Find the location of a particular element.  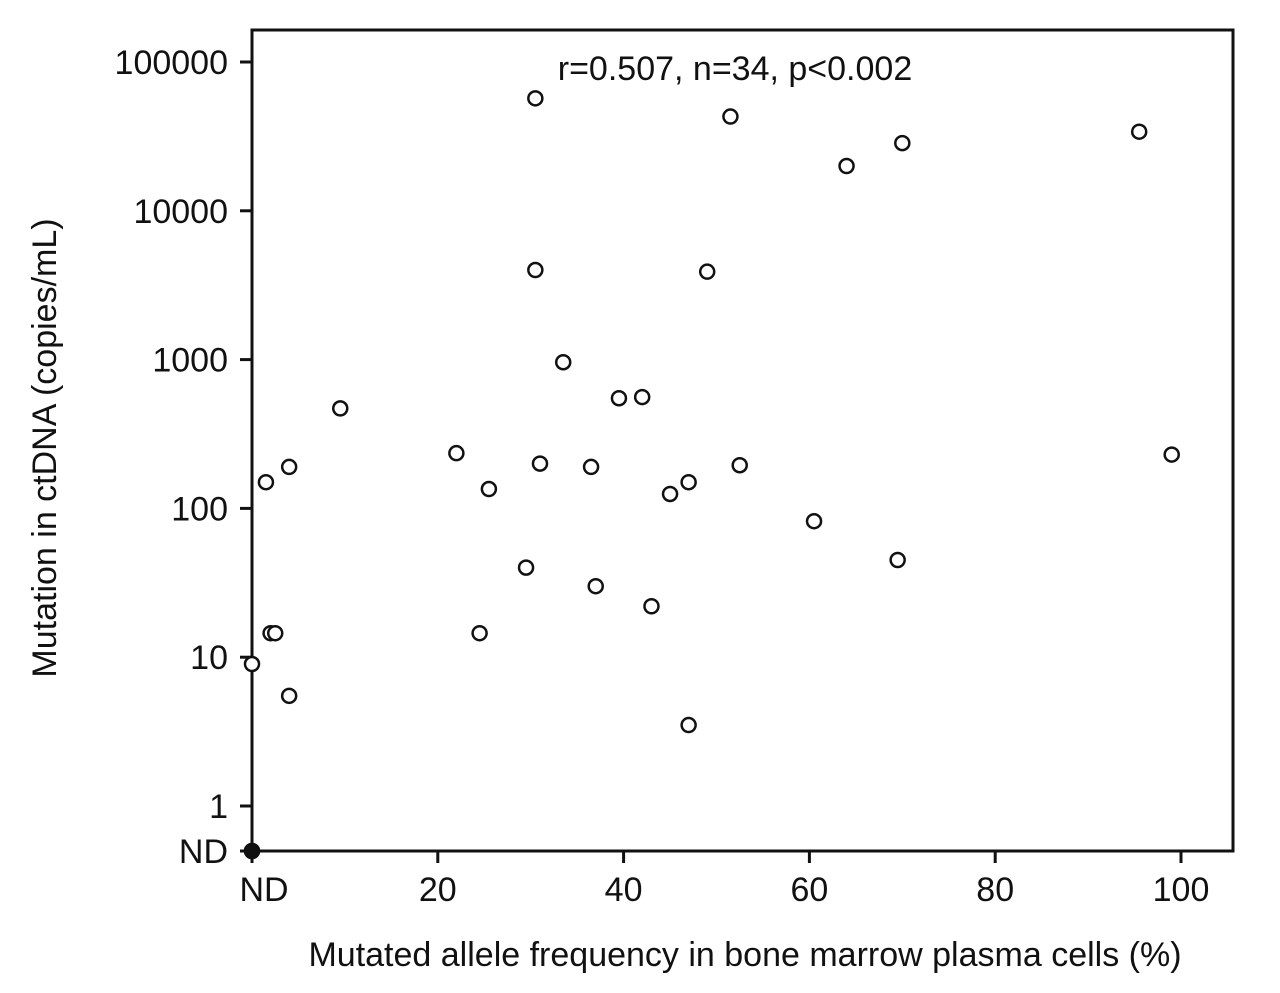

x-tick-label: 100 is located at coordinates (1181, 890).